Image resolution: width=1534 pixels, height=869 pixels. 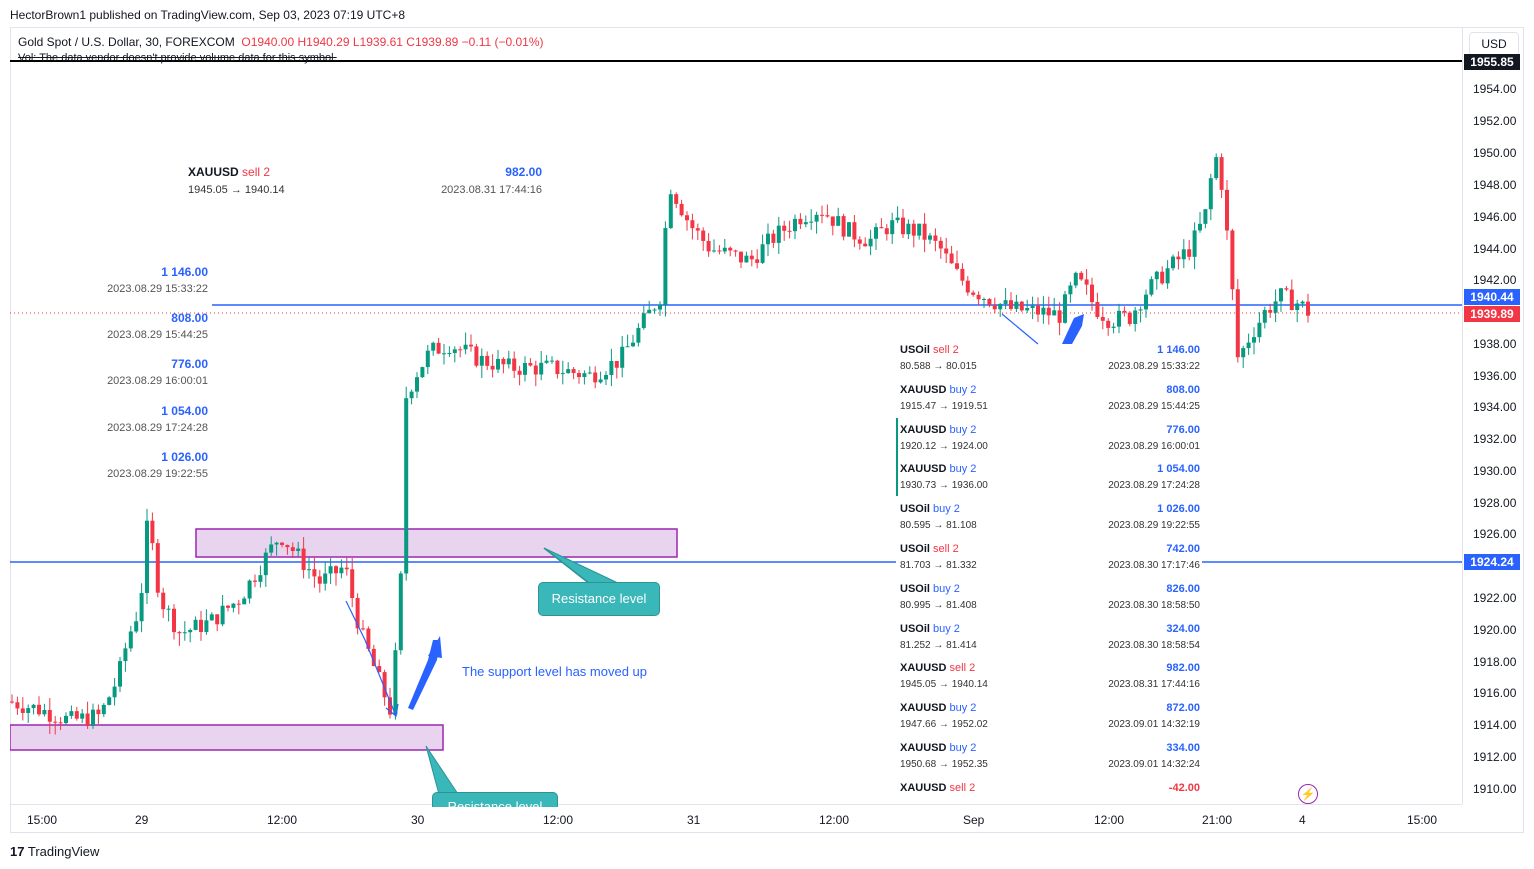 I want to click on down-arrow-head, so click(x=392, y=710).